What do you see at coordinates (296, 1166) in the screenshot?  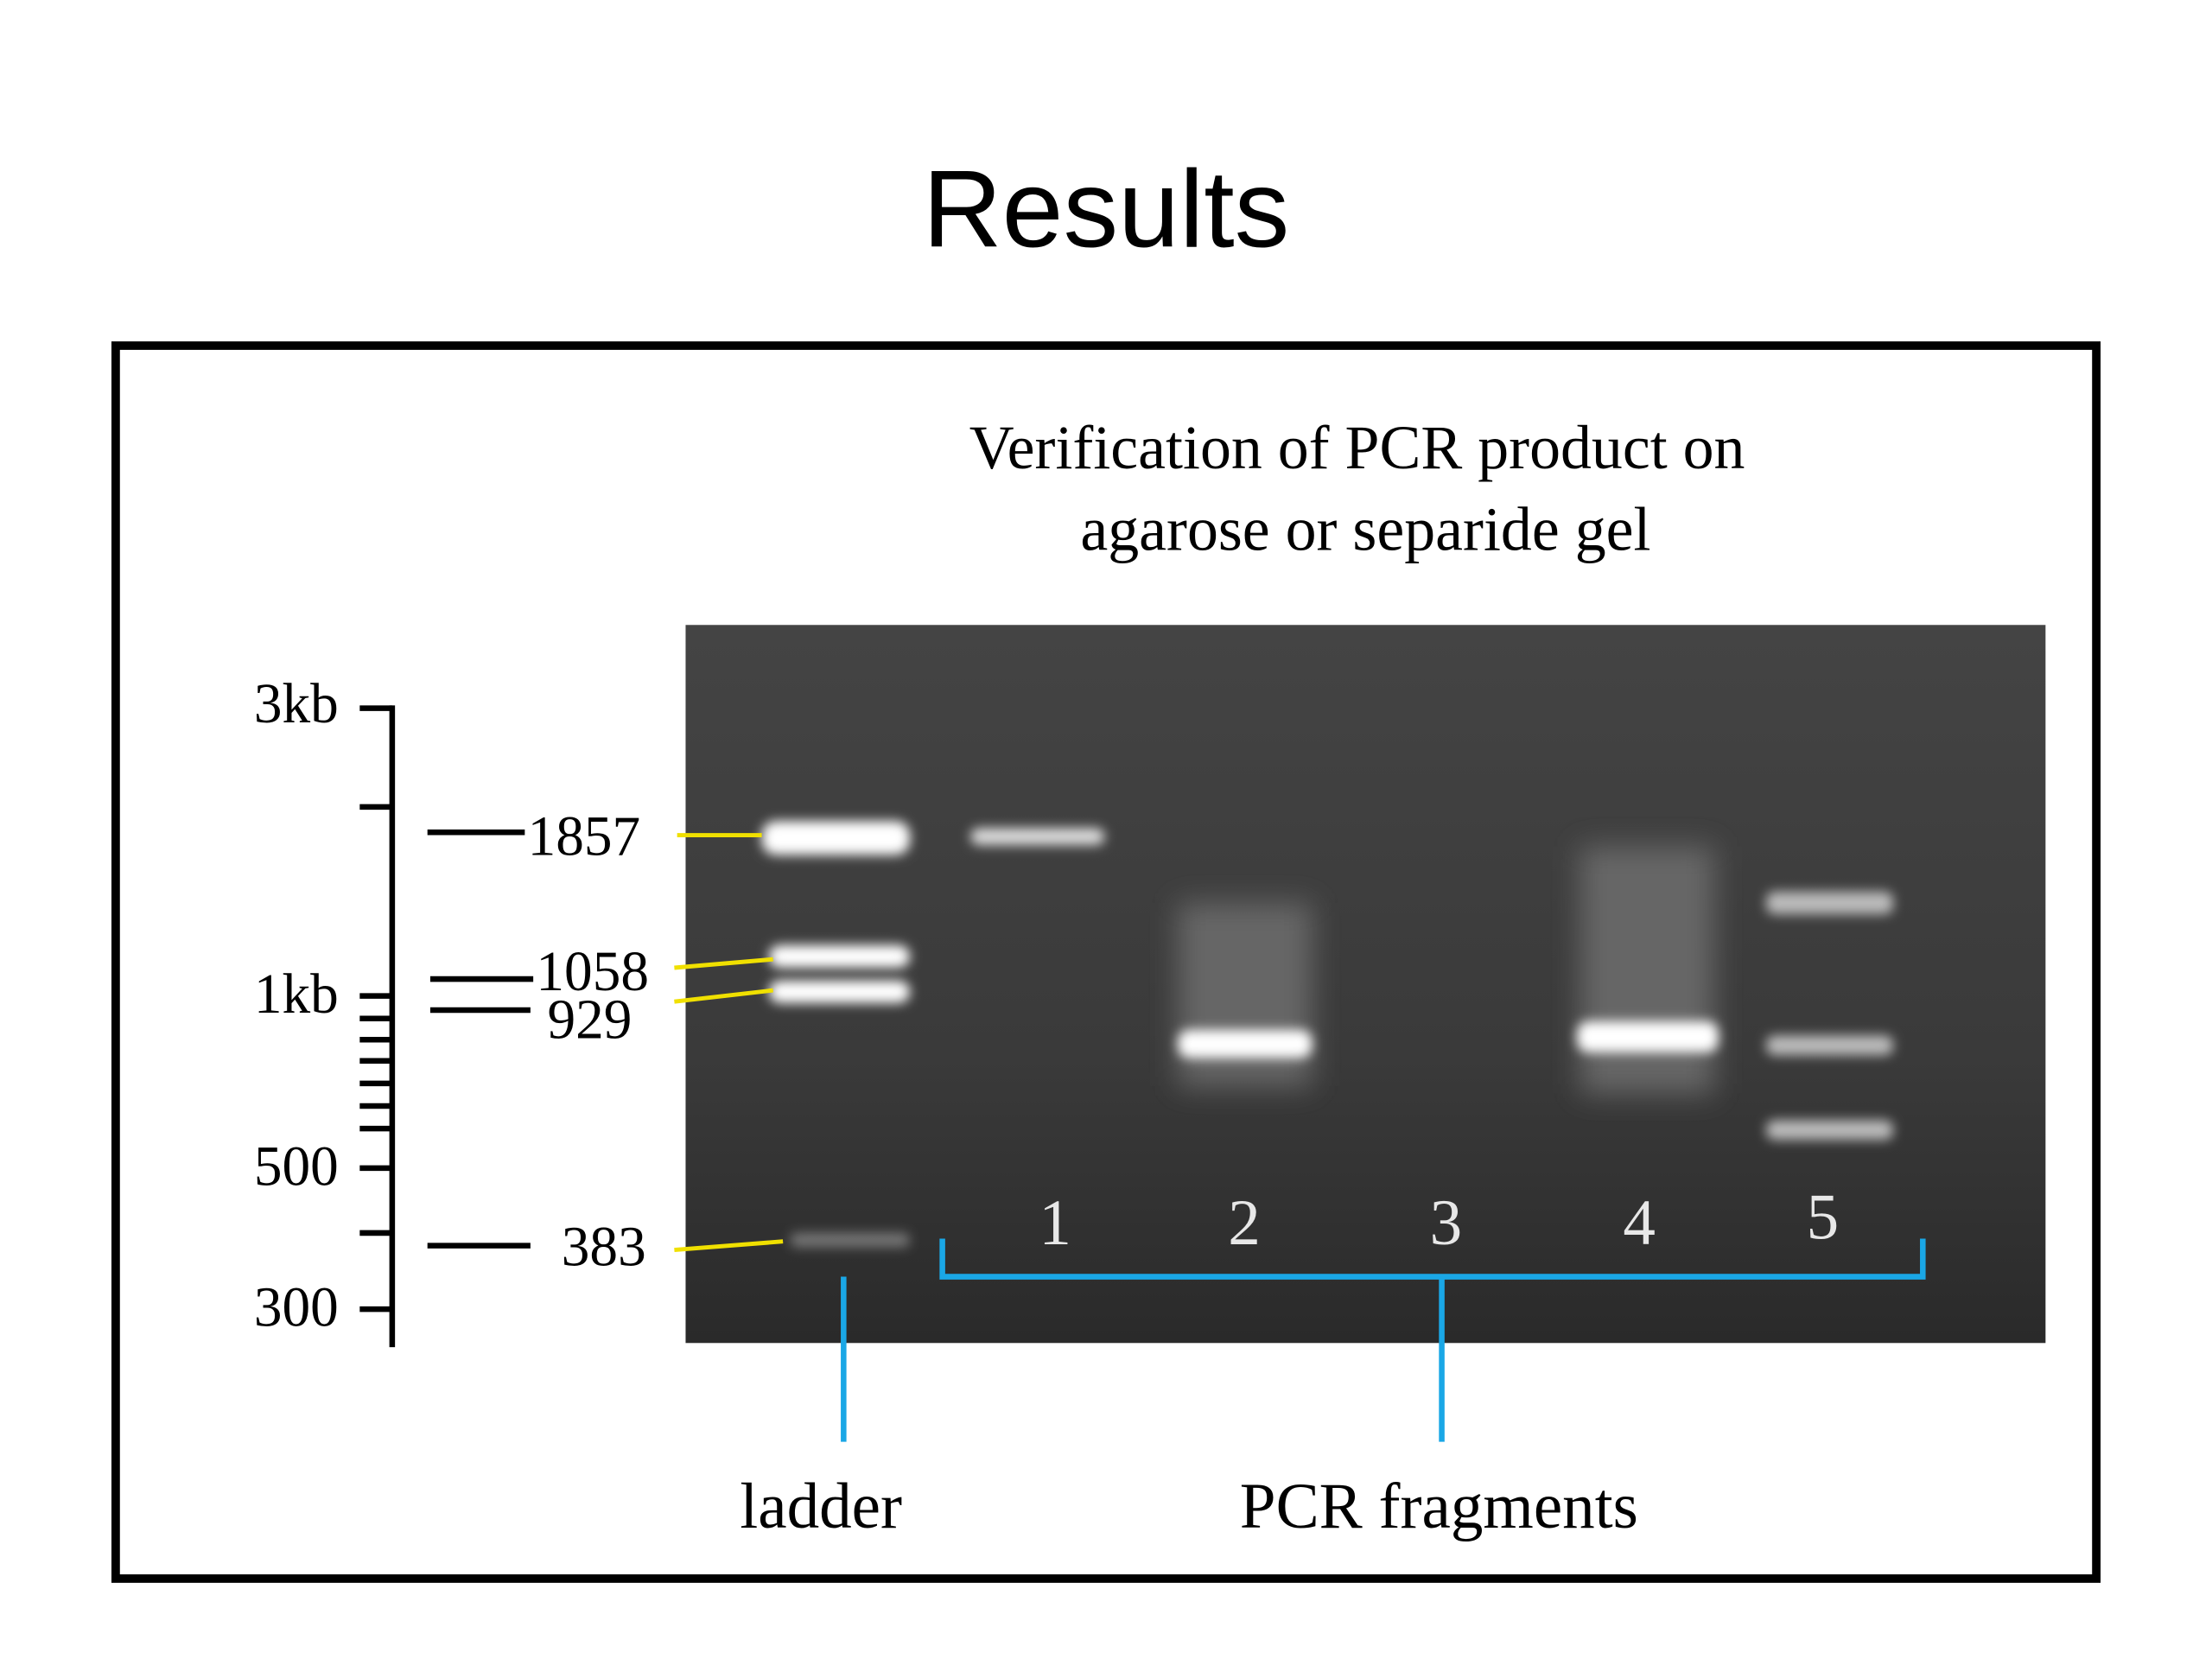 I see `scale-label: 500` at bounding box center [296, 1166].